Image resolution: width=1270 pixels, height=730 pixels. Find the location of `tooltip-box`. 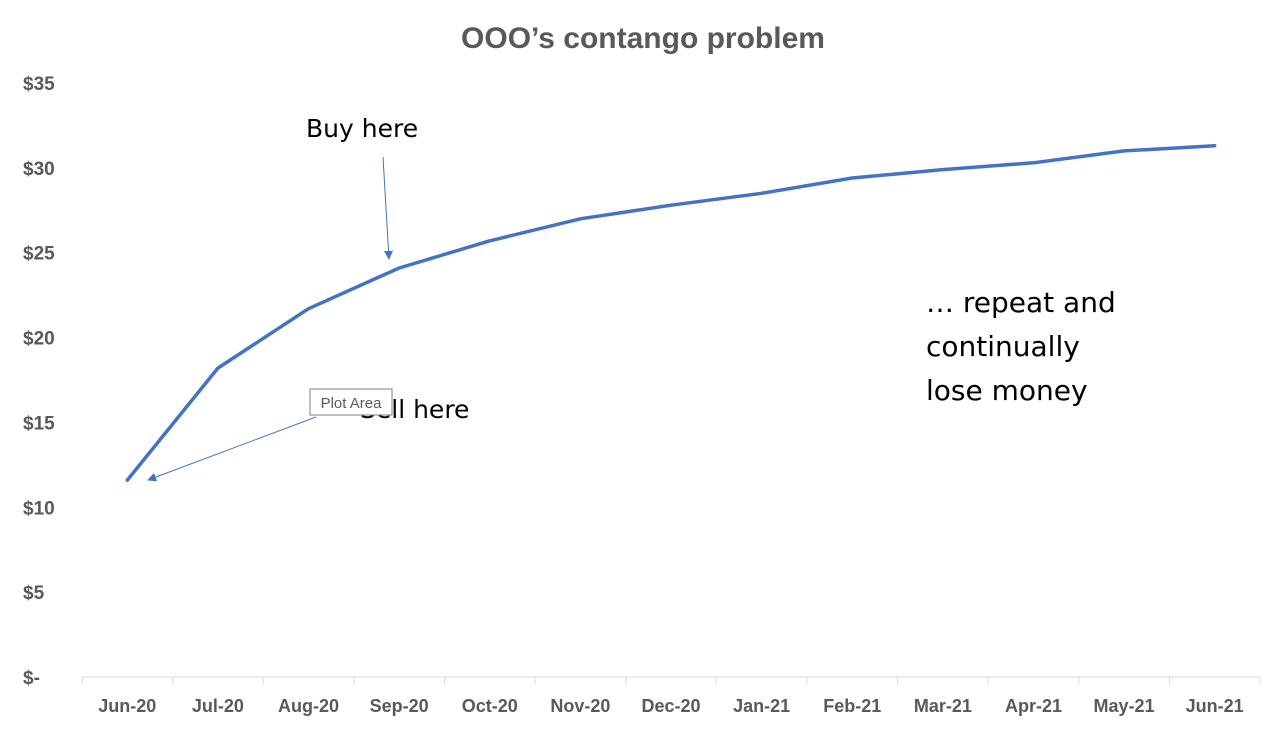

tooltip-box is located at coordinates (351, 402).